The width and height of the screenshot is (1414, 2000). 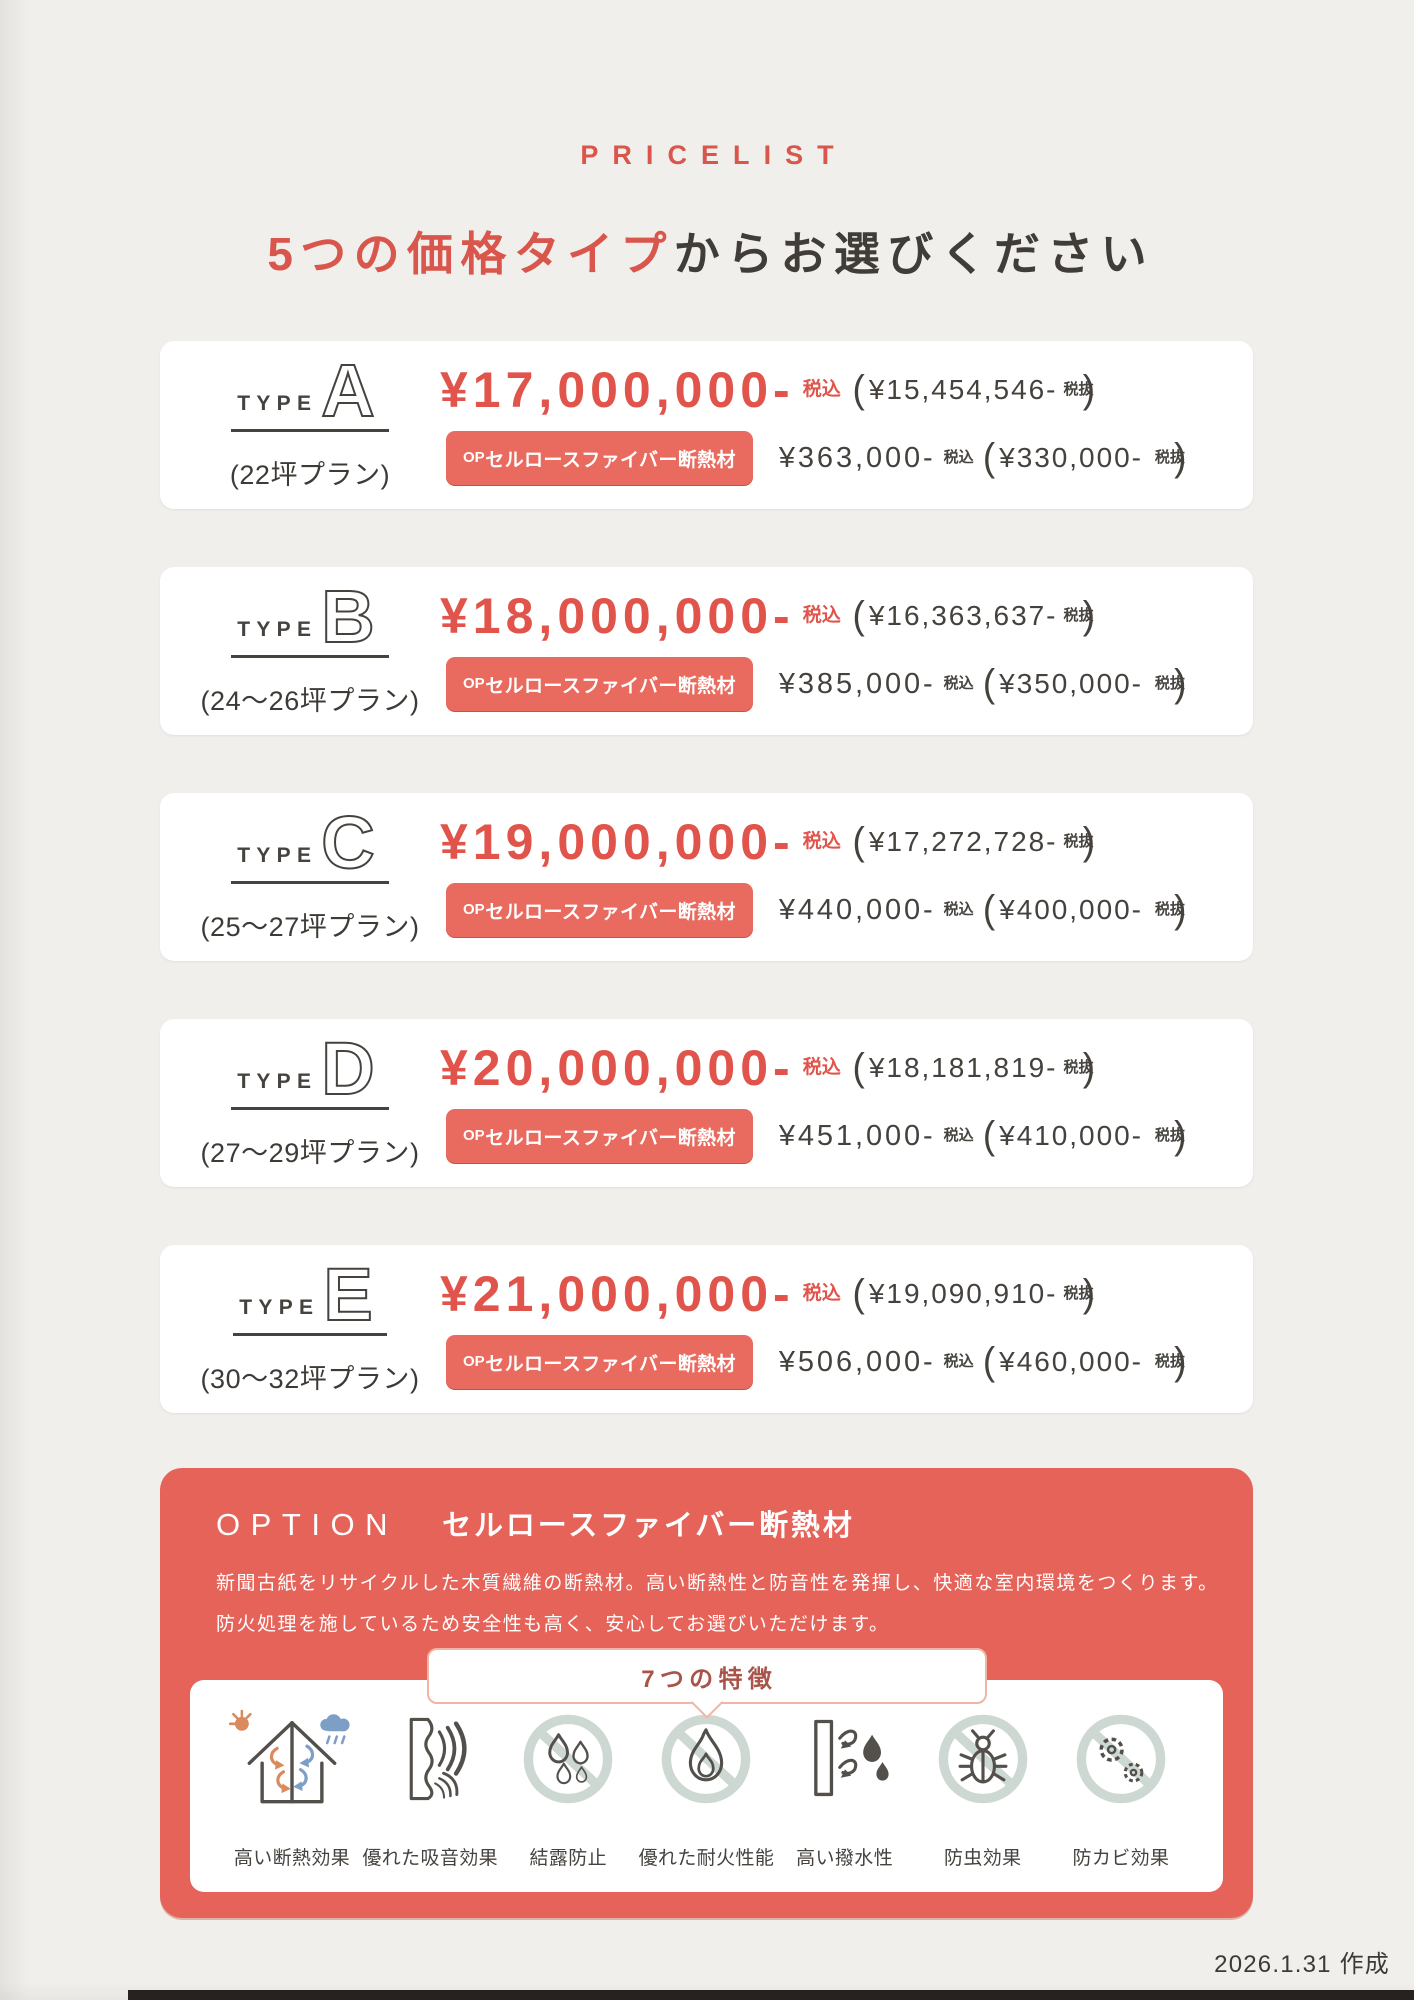 What do you see at coordinates (310, 1153) in the screenshot?
I see `plan-size-label: (27〜29坪プラン)` at bounding box center [310, 1153].